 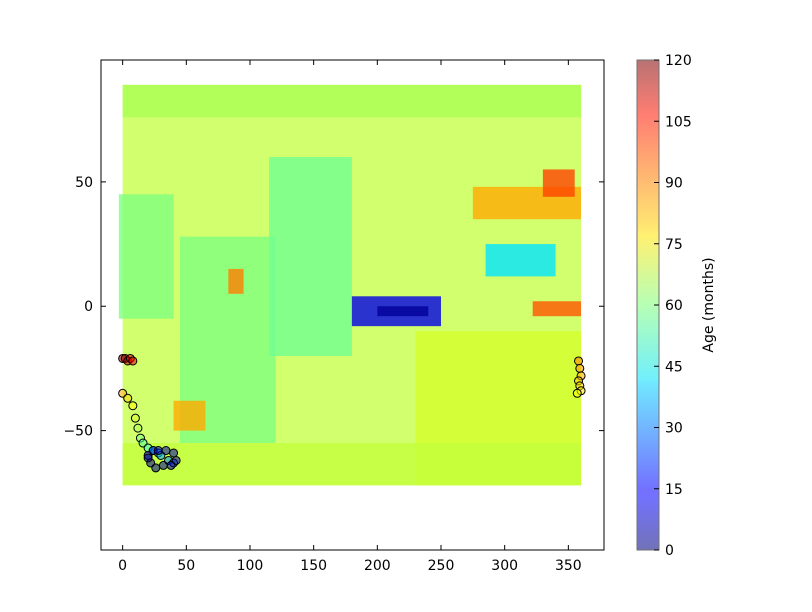 What do you see at coordinates (403, 311) in the screenshot?
I see `region-pacific-cool-core` at bounding box center [403, 311].